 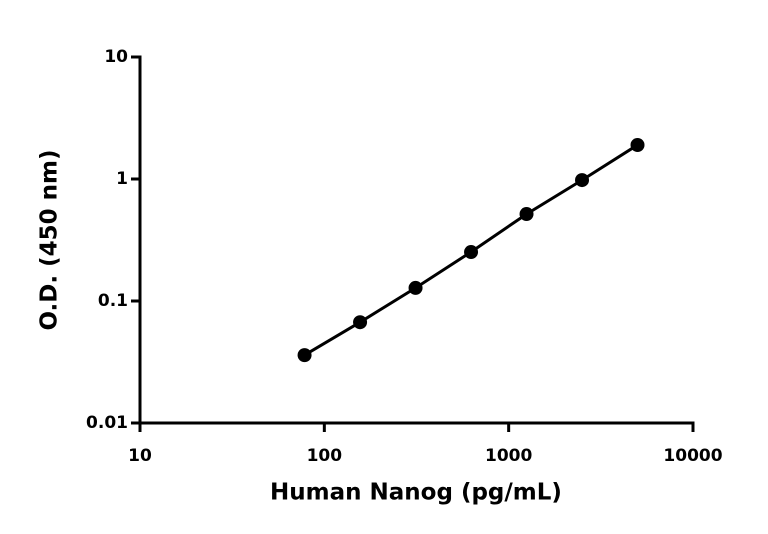 I want to click on x-tick-label: 10, so click(x=140, y=456).